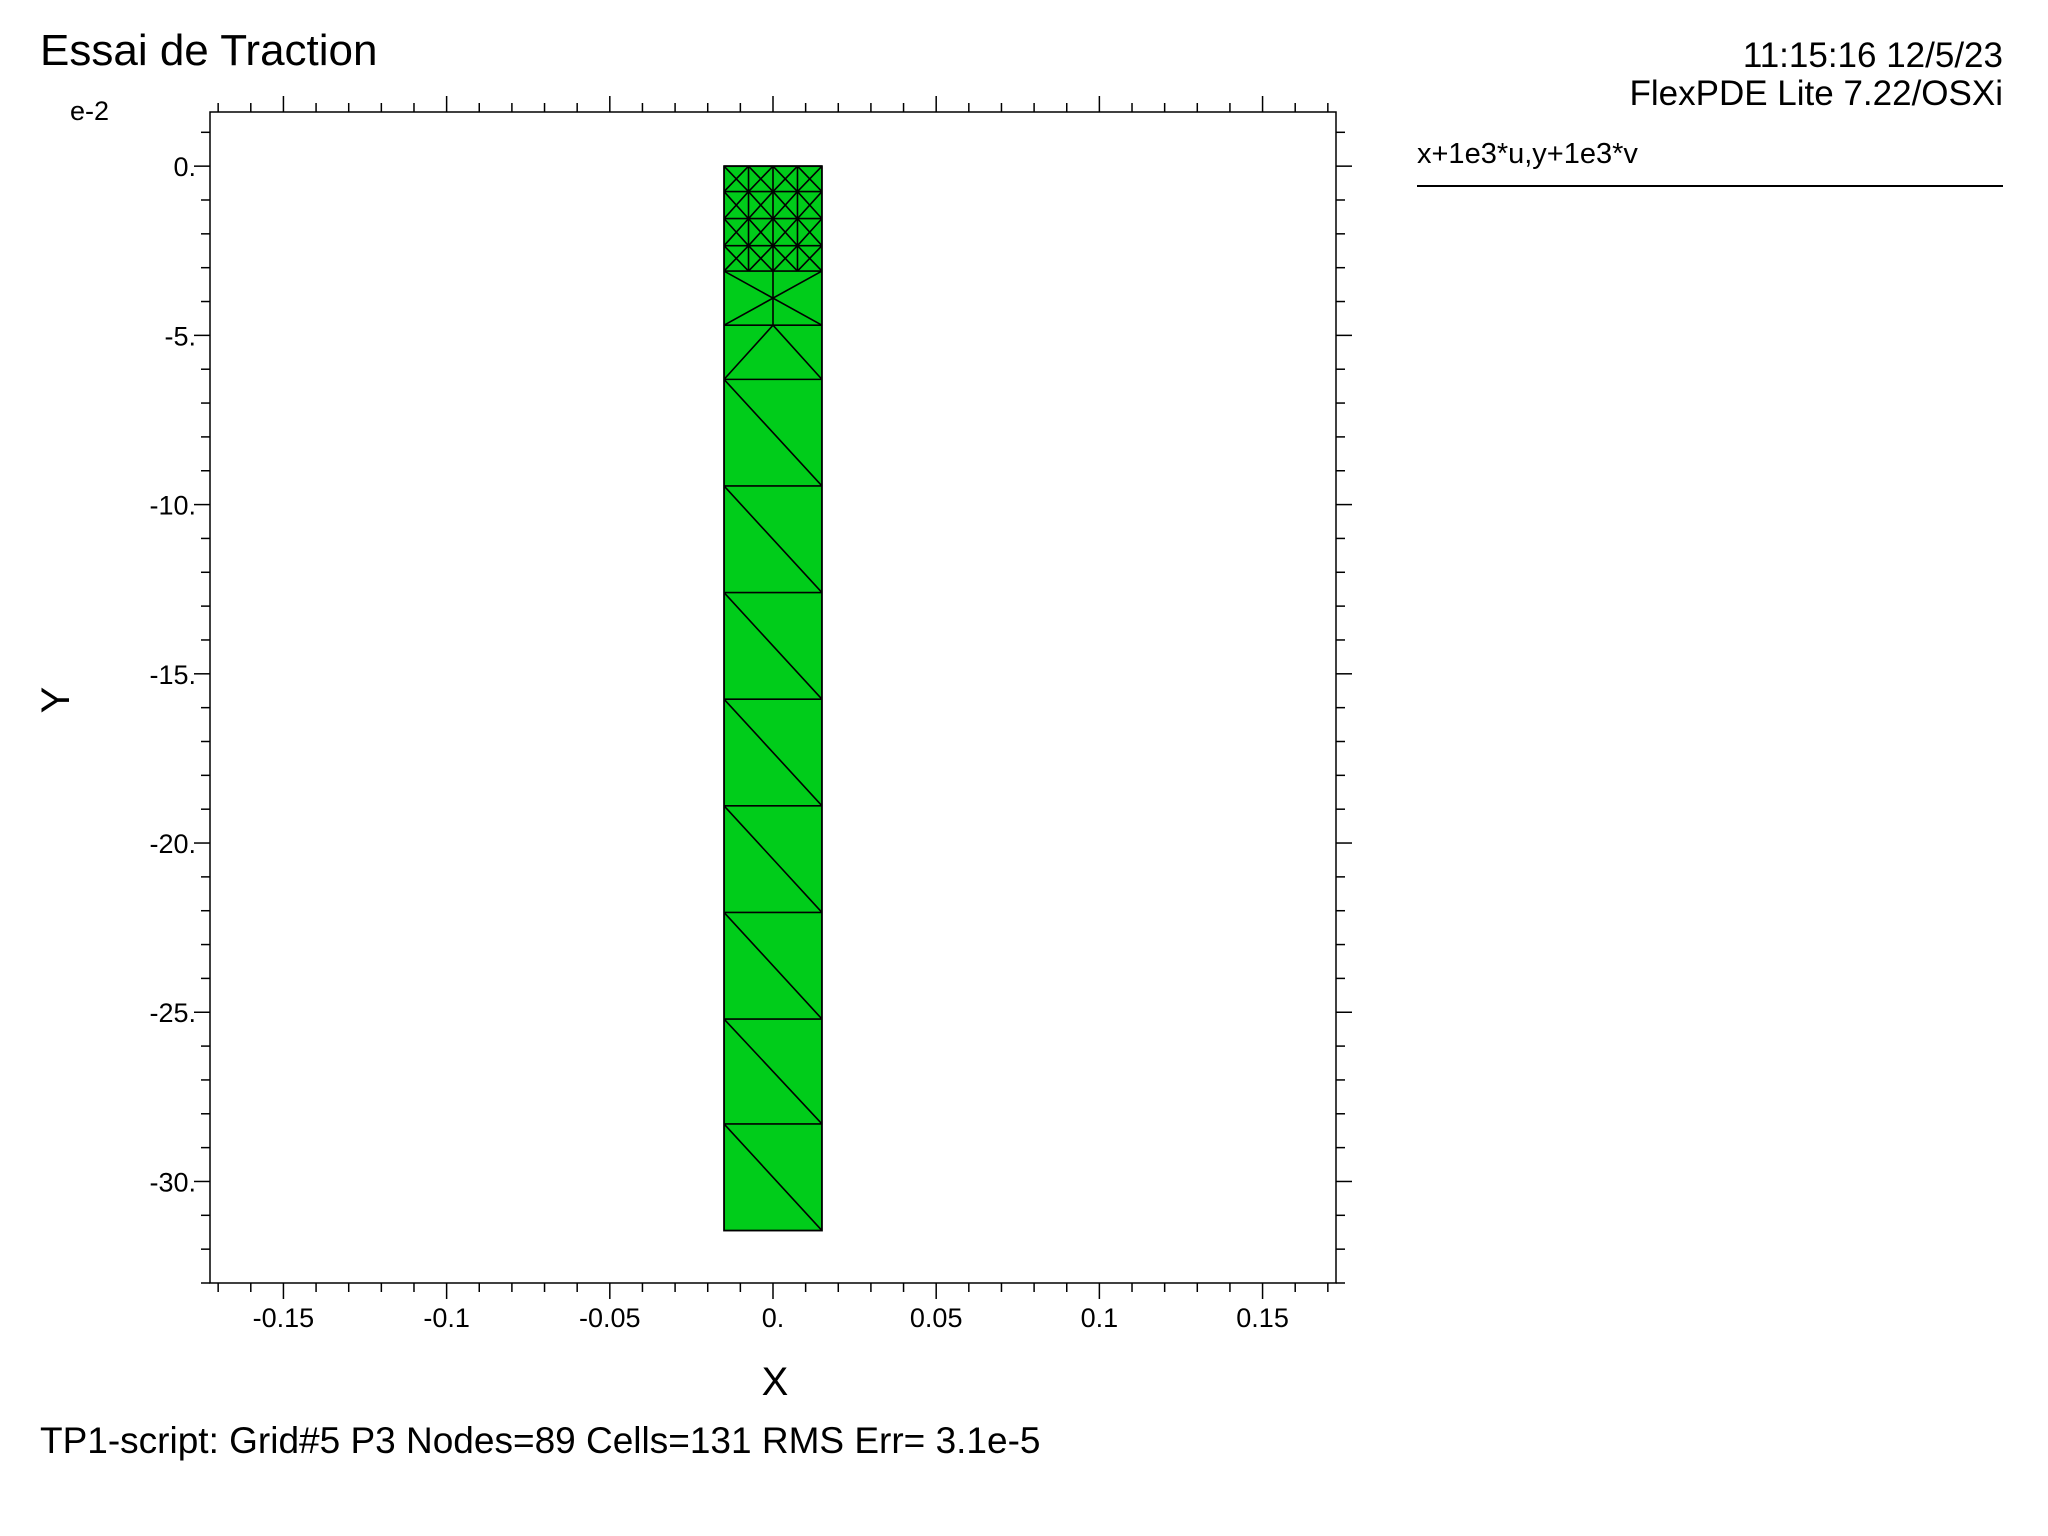 This screenshot has height=1536, width=2048. I want to click on x-tick-label: -0.1, so click(446, 1318).